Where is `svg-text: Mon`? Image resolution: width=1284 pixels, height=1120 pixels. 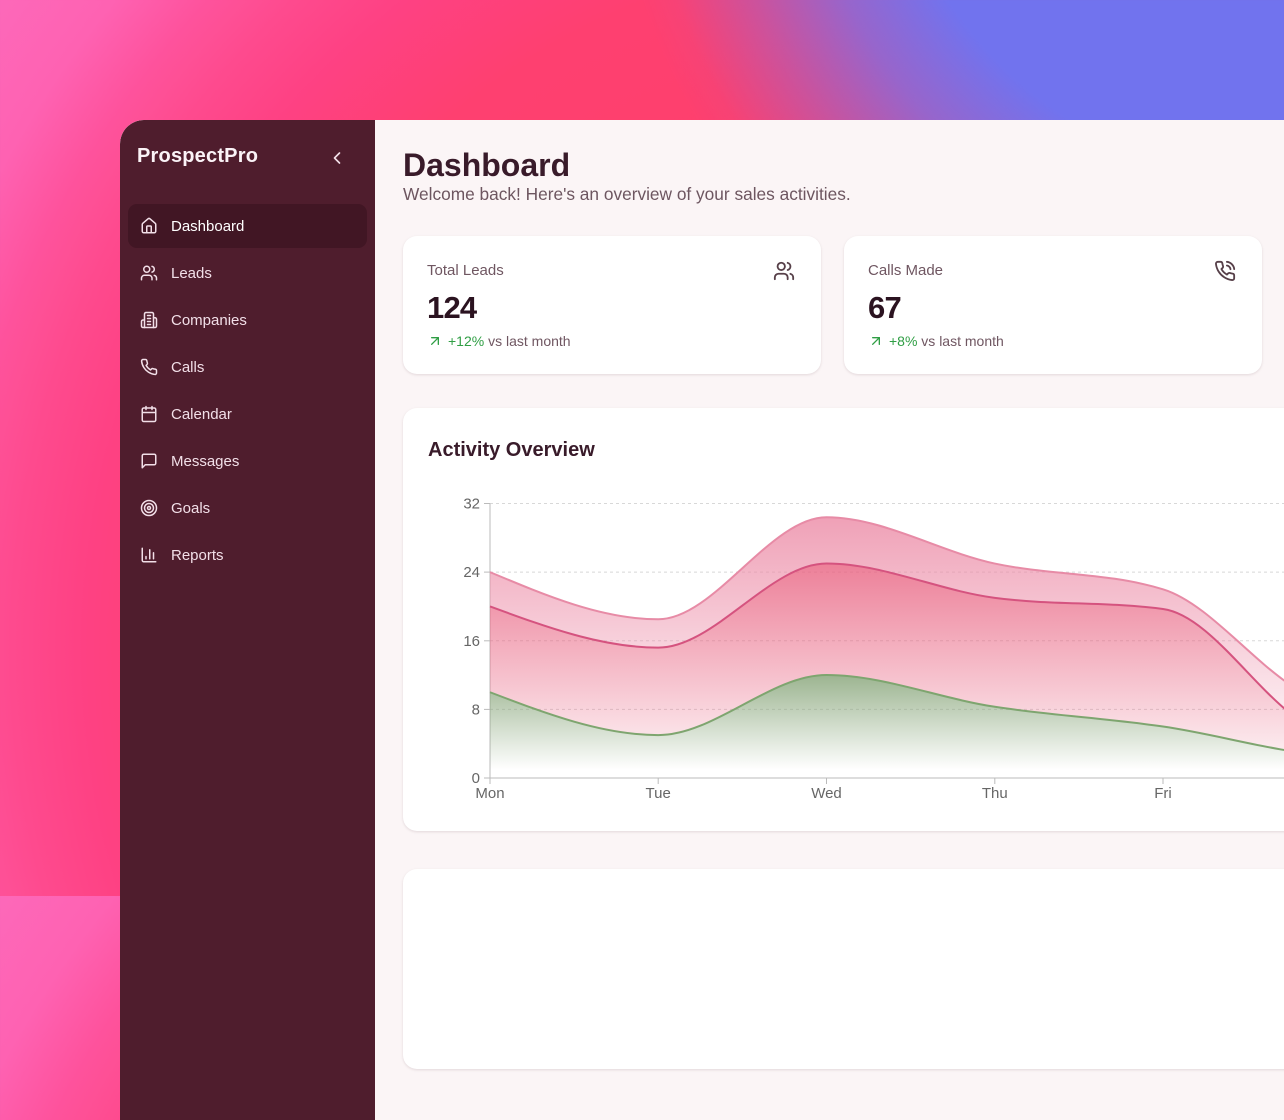 svg-text: Mon is located at coordinates (489, 793).